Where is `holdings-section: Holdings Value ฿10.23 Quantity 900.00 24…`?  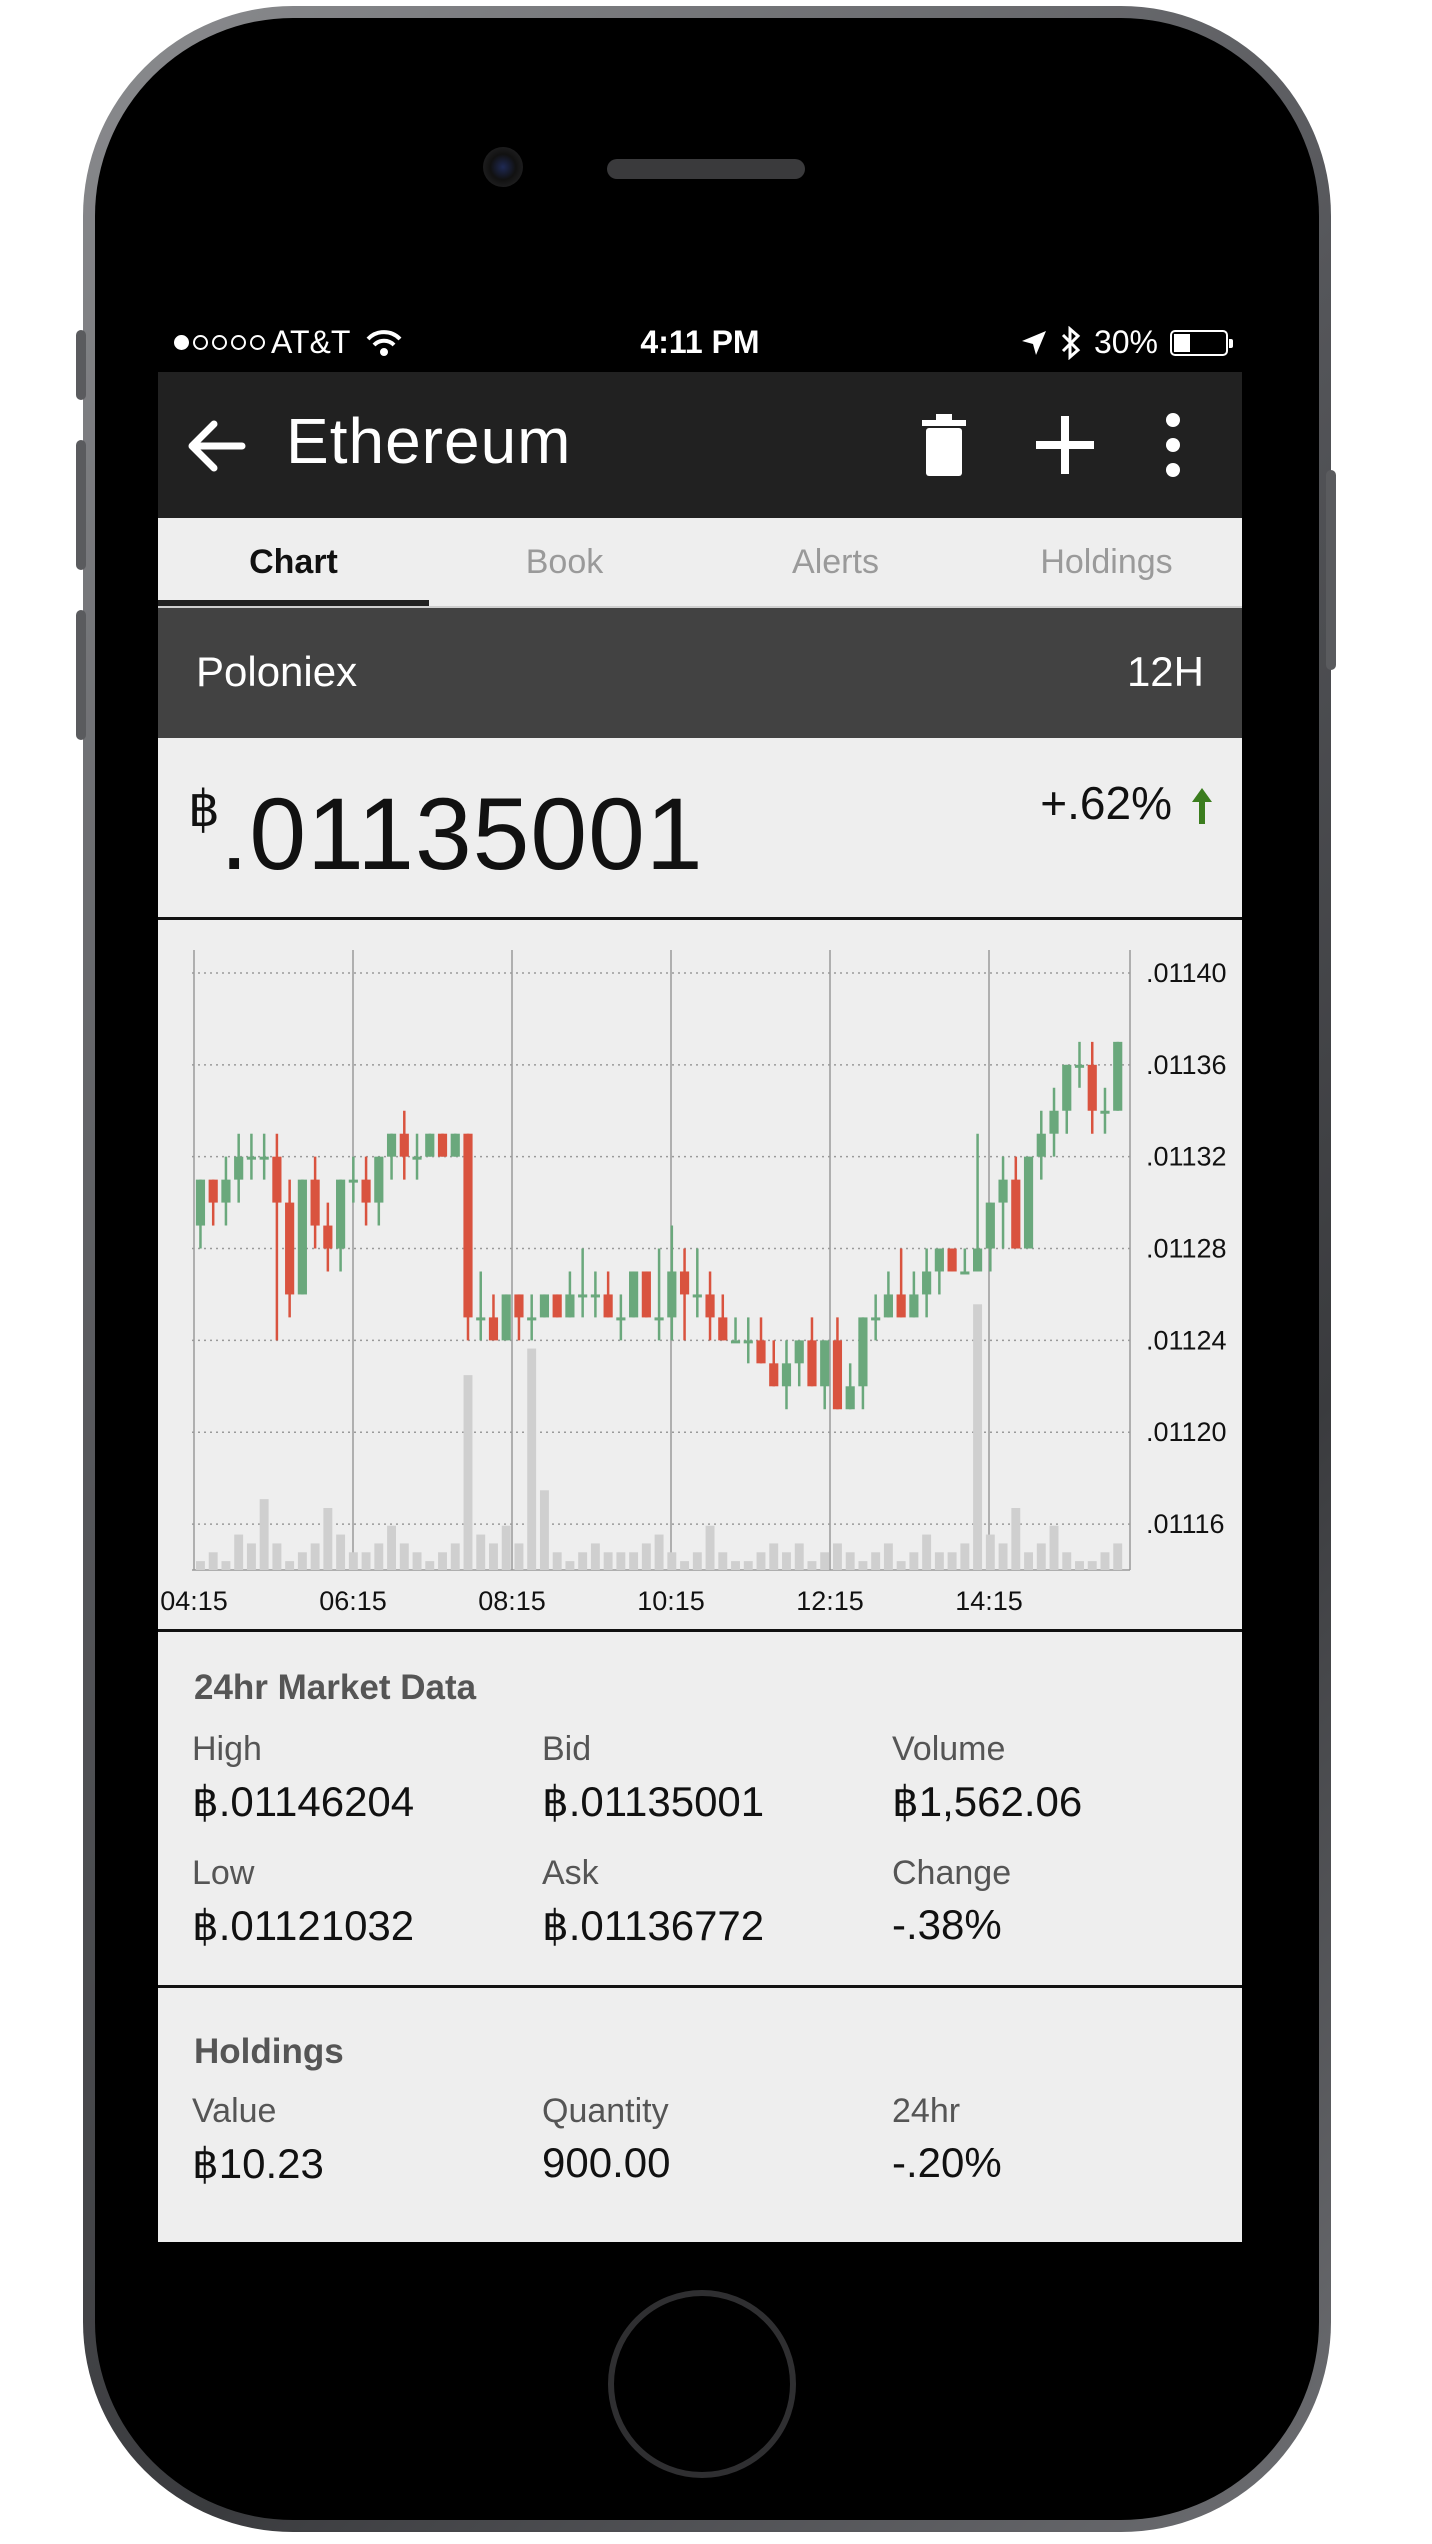
holdings-section: Holdings Value ฿10.23 Quantity 900.00 24… is located at coordinates (700, 2115).